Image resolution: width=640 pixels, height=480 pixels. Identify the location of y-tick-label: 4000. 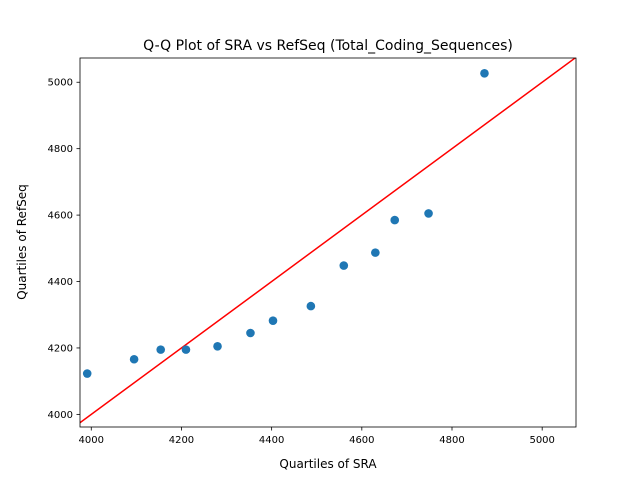
(60, 415).